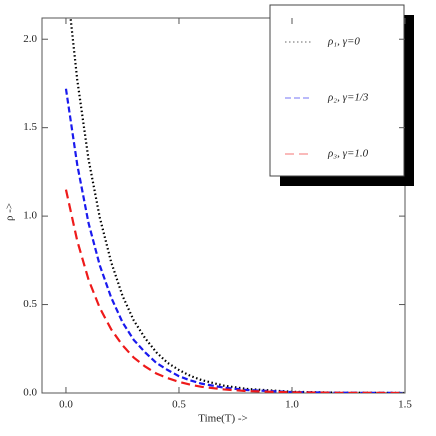 Image resolution: width=436 pixels, height=436 pixels. I want to click on y-tick-label: 1.0, so click(30, 216).